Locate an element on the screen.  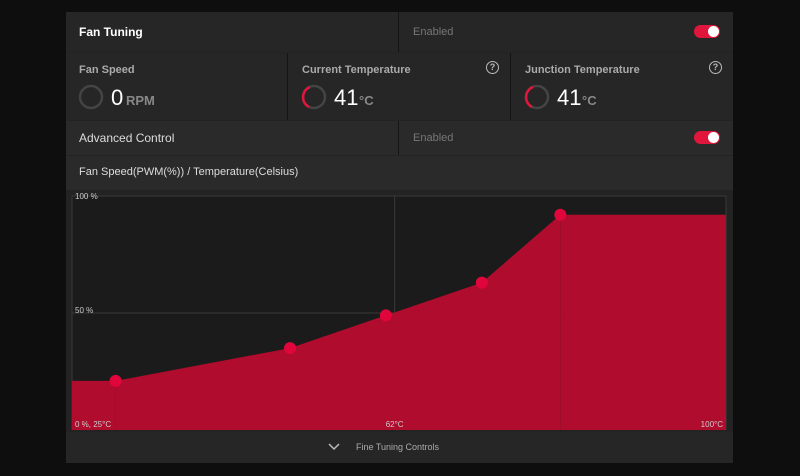
stat-cell: Current Temperature 41 °C? is located at coordinates (400, 86).